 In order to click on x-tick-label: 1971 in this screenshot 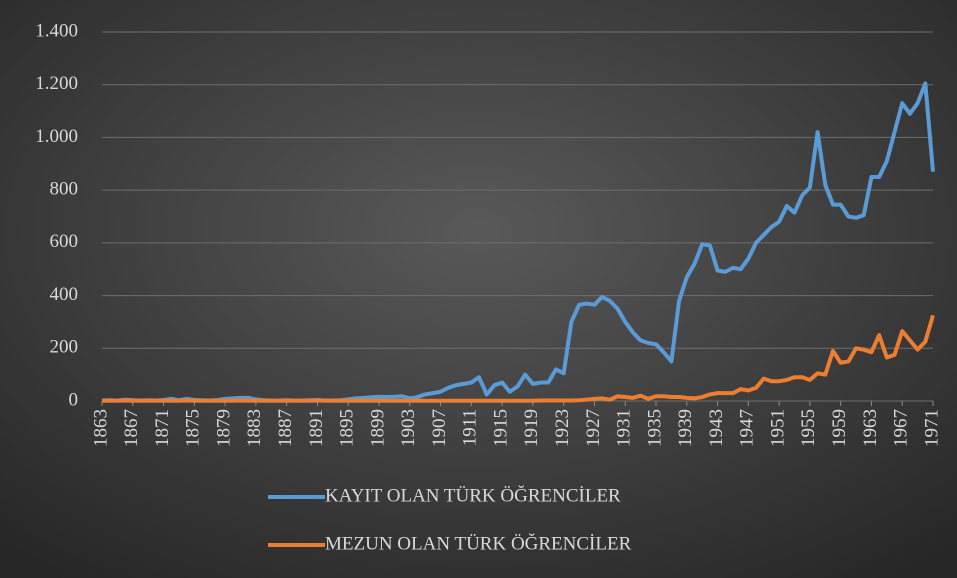, I will do `click(931, 428)`.